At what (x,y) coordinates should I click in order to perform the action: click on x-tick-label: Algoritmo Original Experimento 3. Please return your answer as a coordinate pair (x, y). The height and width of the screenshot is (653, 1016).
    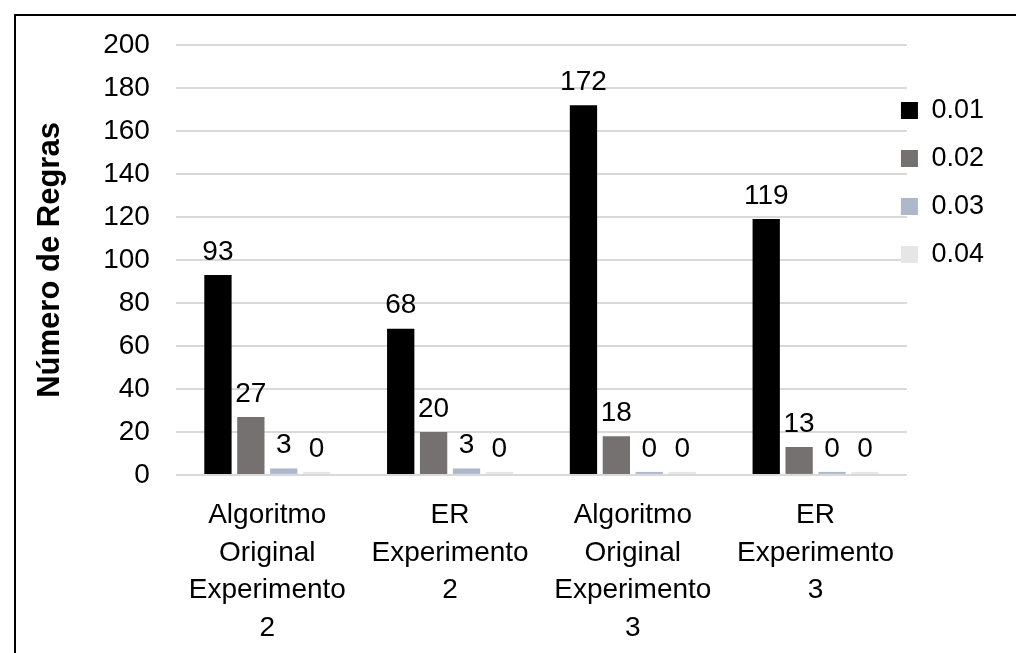
    Looking at the image, I should click on (633, 570).